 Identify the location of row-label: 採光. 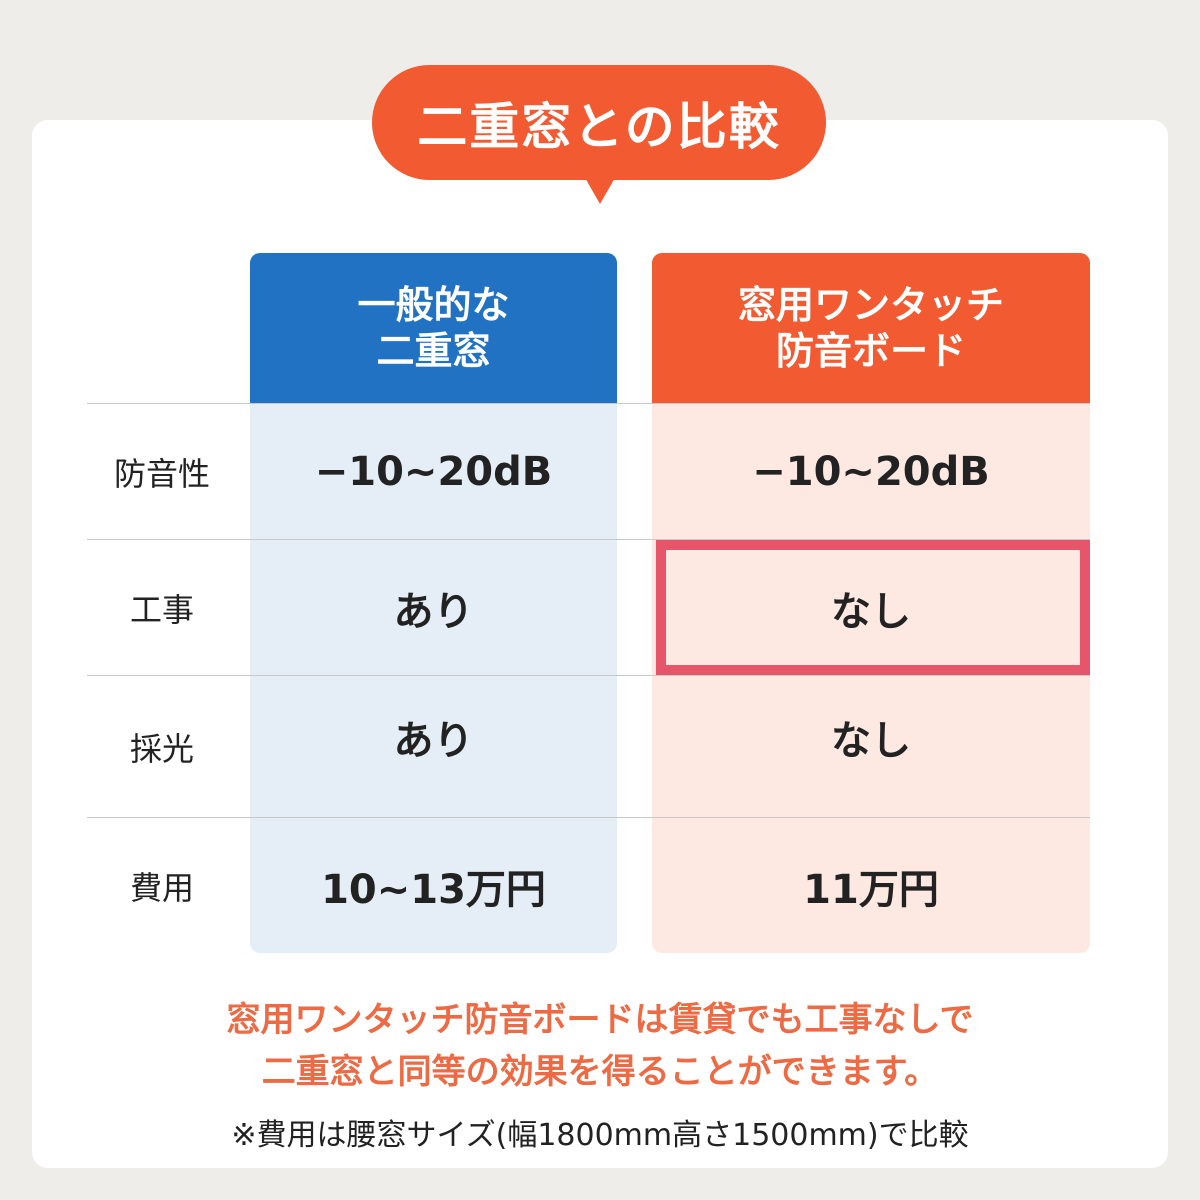
(161, 748).